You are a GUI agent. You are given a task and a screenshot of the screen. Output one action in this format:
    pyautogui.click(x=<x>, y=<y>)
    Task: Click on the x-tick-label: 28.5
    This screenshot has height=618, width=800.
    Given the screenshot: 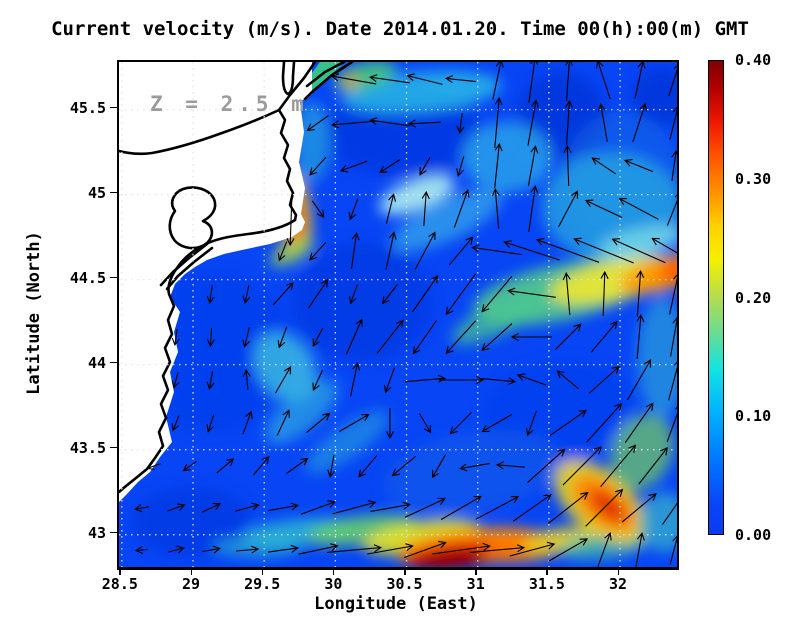 What is the action you would take?
    pyautogui.click(x=119, y=584)
    